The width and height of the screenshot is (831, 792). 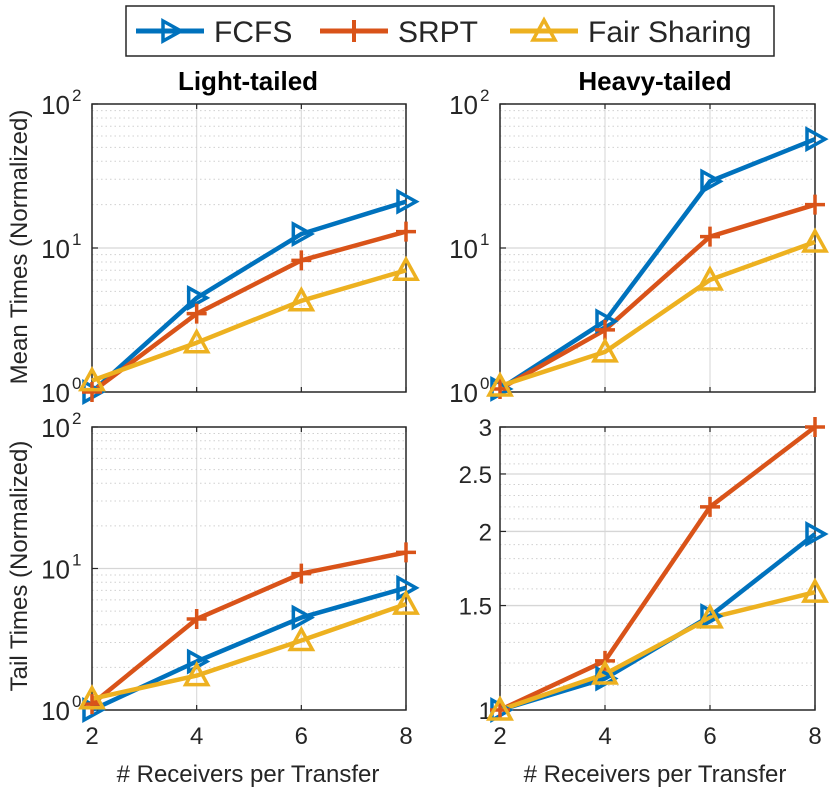 I want to click on legend-item-fair-sharing: Fair Sharing, so click(x=630, y=32).